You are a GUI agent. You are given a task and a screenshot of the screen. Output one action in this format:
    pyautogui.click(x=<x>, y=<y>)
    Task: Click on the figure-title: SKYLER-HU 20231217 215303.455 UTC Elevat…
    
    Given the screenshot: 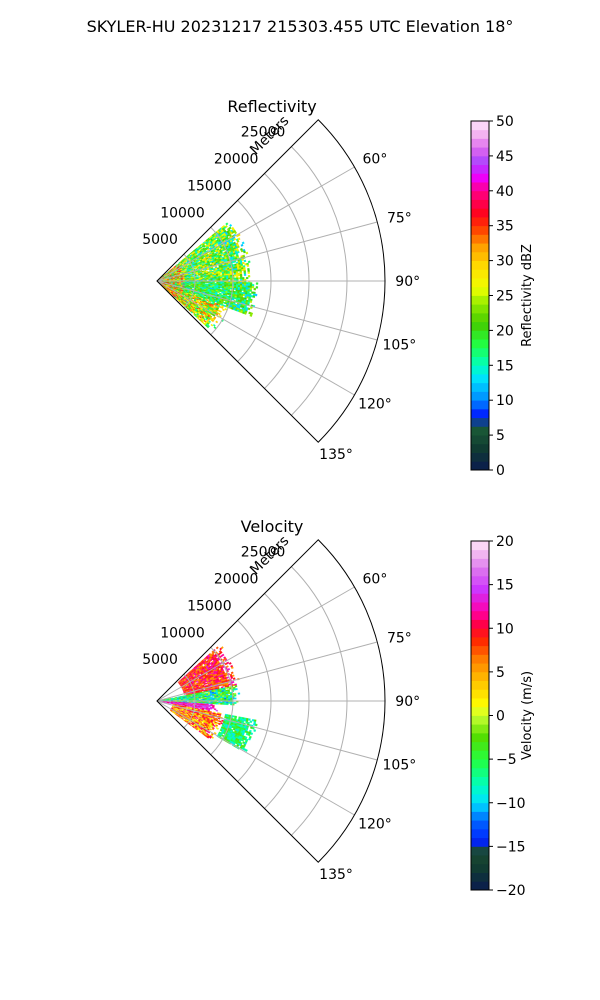 What is the action you would take?
    pyautogui.click(x=300, y=26)
    